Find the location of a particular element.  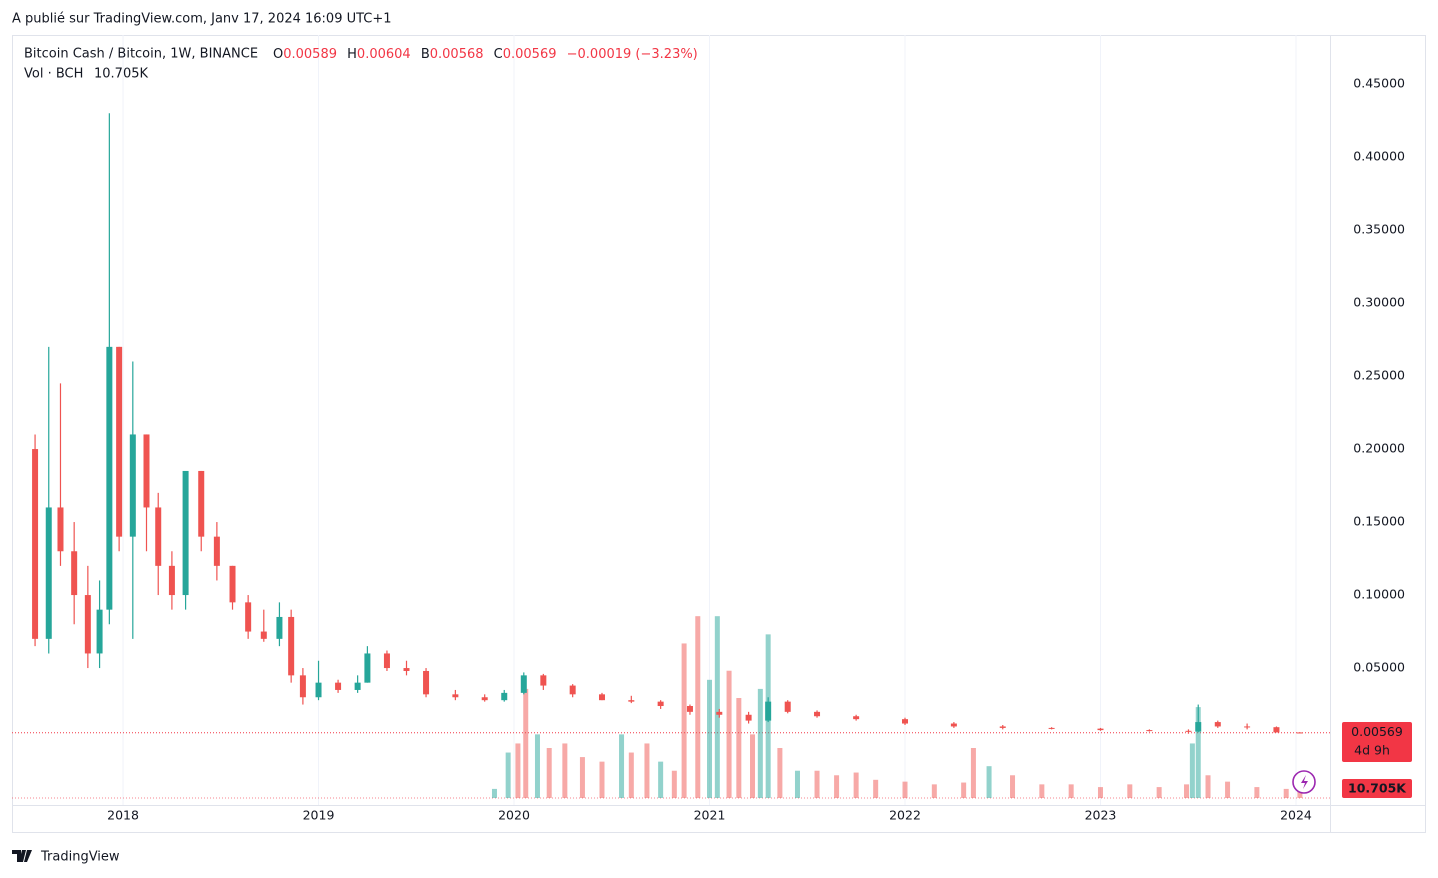

footer-logo: TradingView is located at coordinates (66, 857).